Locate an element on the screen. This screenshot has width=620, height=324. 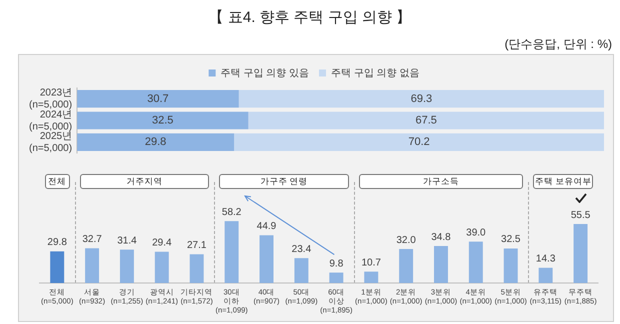
legend-label: 주택 구입 의향 없음 is located at coordinates (375, 73).